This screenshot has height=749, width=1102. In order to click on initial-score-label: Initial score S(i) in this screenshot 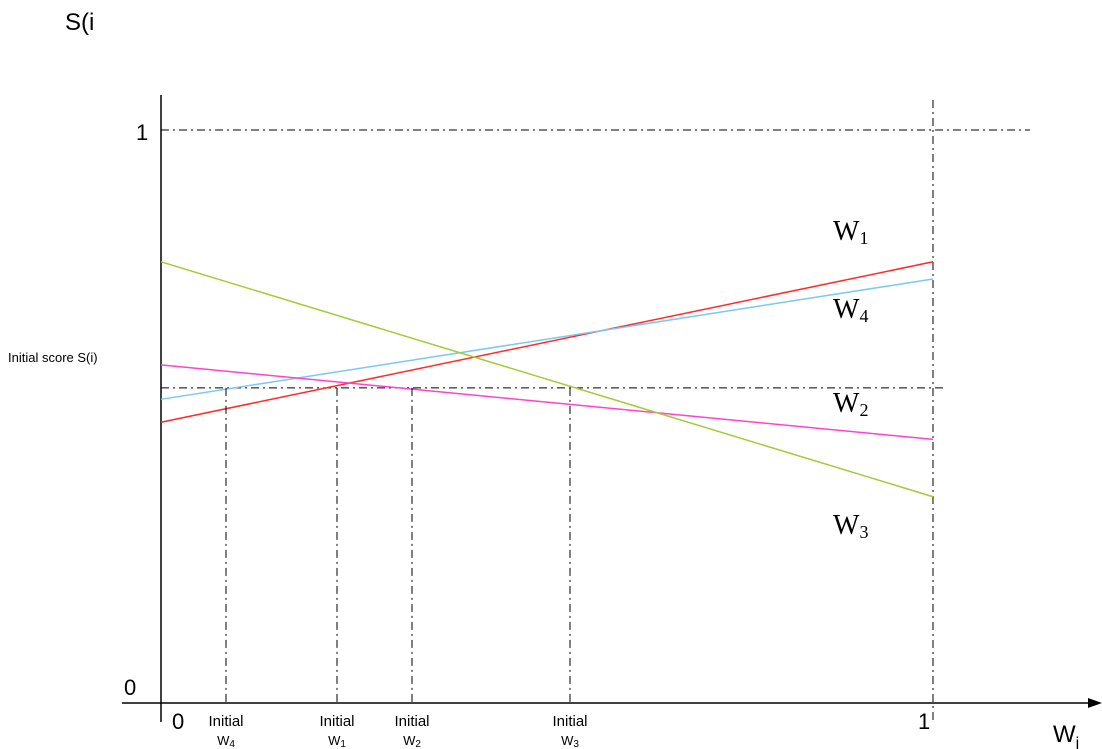, I will do `click(53, 357)`.